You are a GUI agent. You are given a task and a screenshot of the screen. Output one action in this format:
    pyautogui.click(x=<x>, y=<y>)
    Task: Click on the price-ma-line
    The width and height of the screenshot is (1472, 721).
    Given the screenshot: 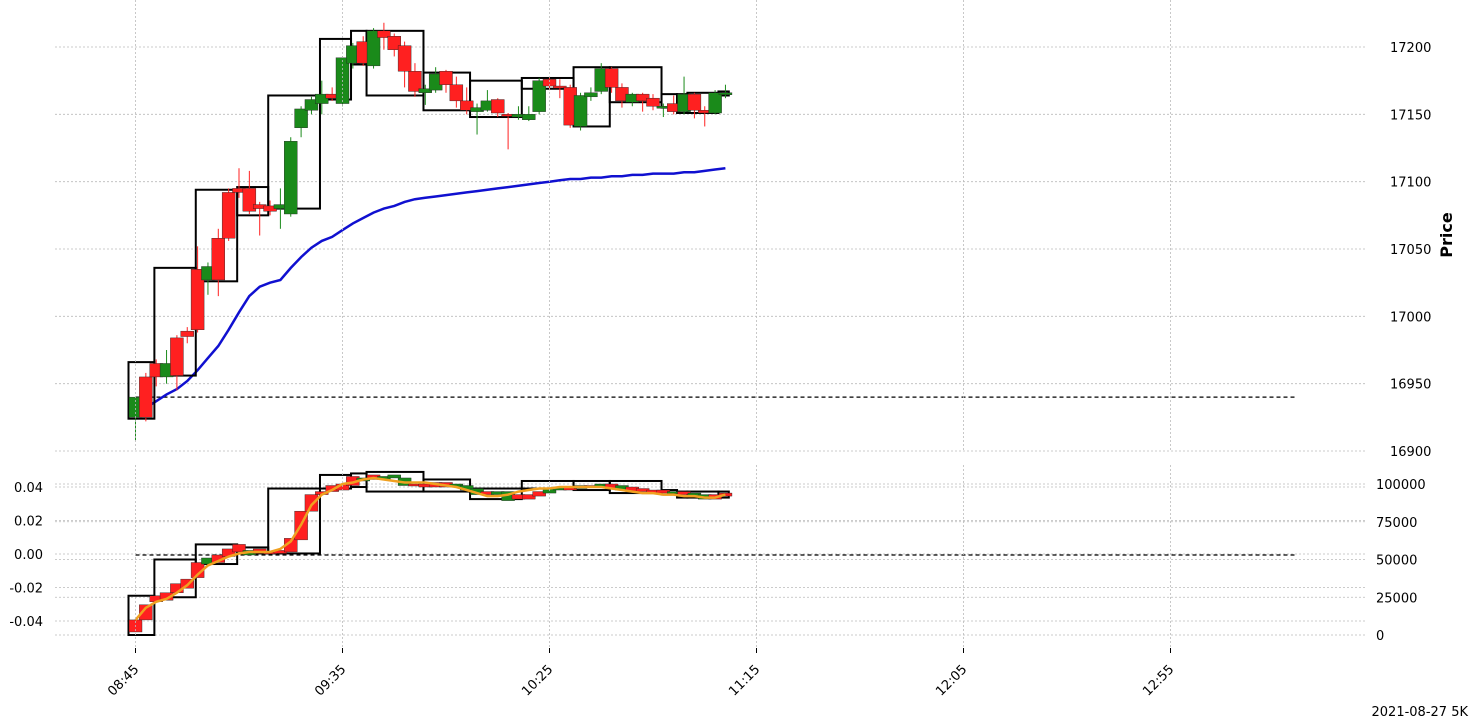 What is the action you would take?
    pyautogui.click(x=430, y=291)
    